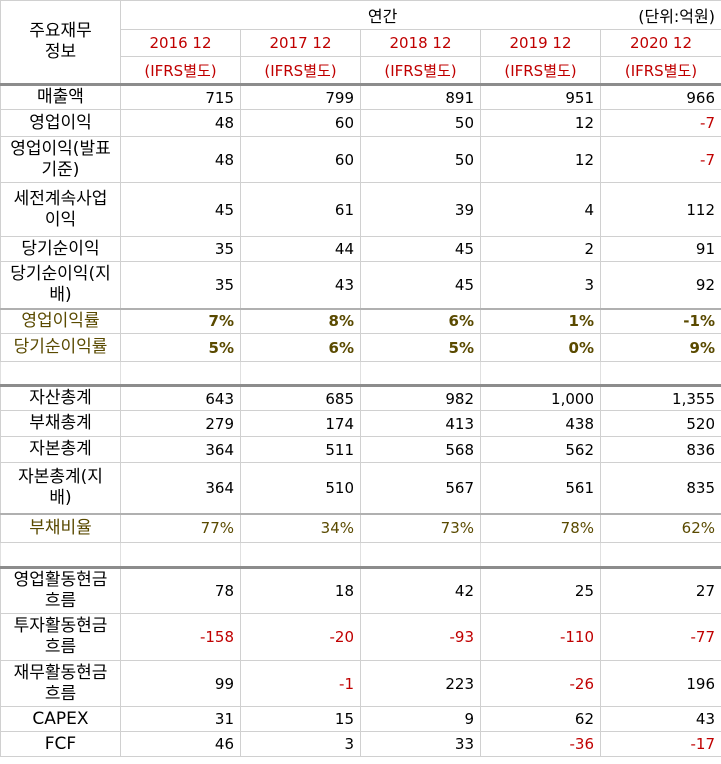  I want to click on row-label: 세전계속사업이익, so click(60, 209).